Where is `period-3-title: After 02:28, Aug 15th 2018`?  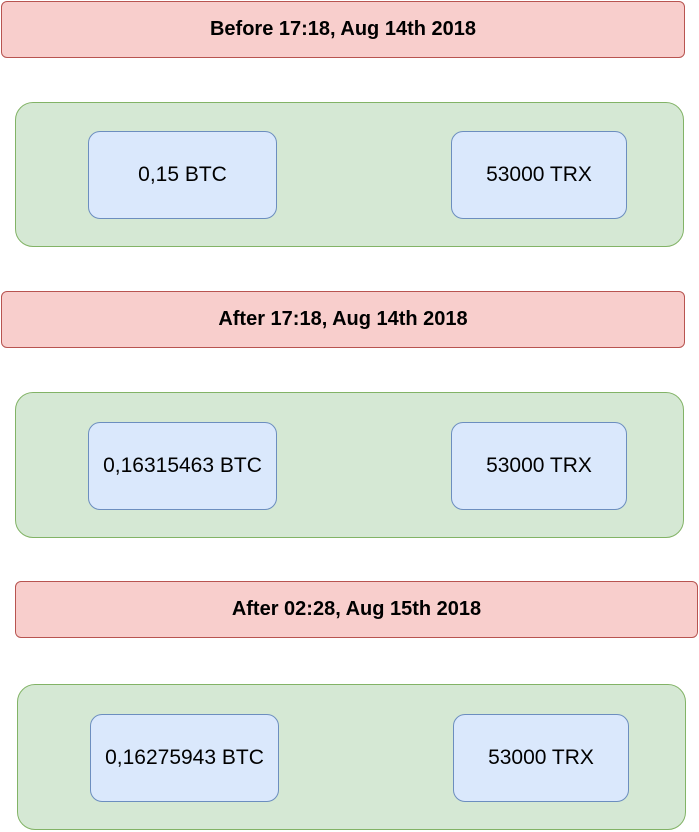
period-3-title: After 02:28, Aug 15th 2018 is located at coordinates (356, 609).